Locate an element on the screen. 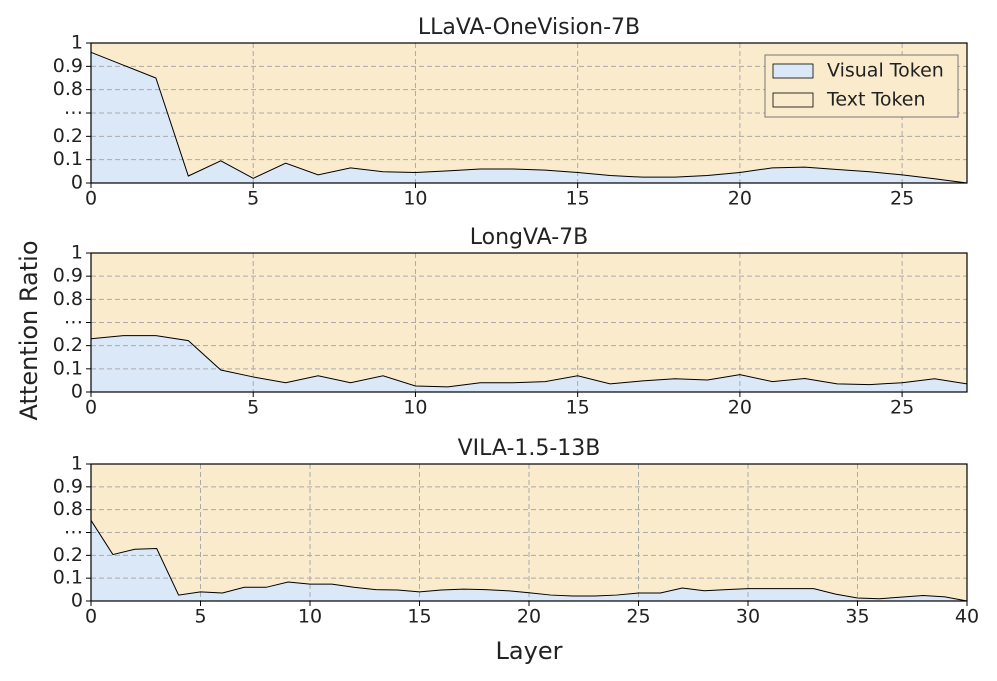 This screenshot has height=681, width=997. chart-title: VILA-1.5-13B is located at coordinates (529, 448).